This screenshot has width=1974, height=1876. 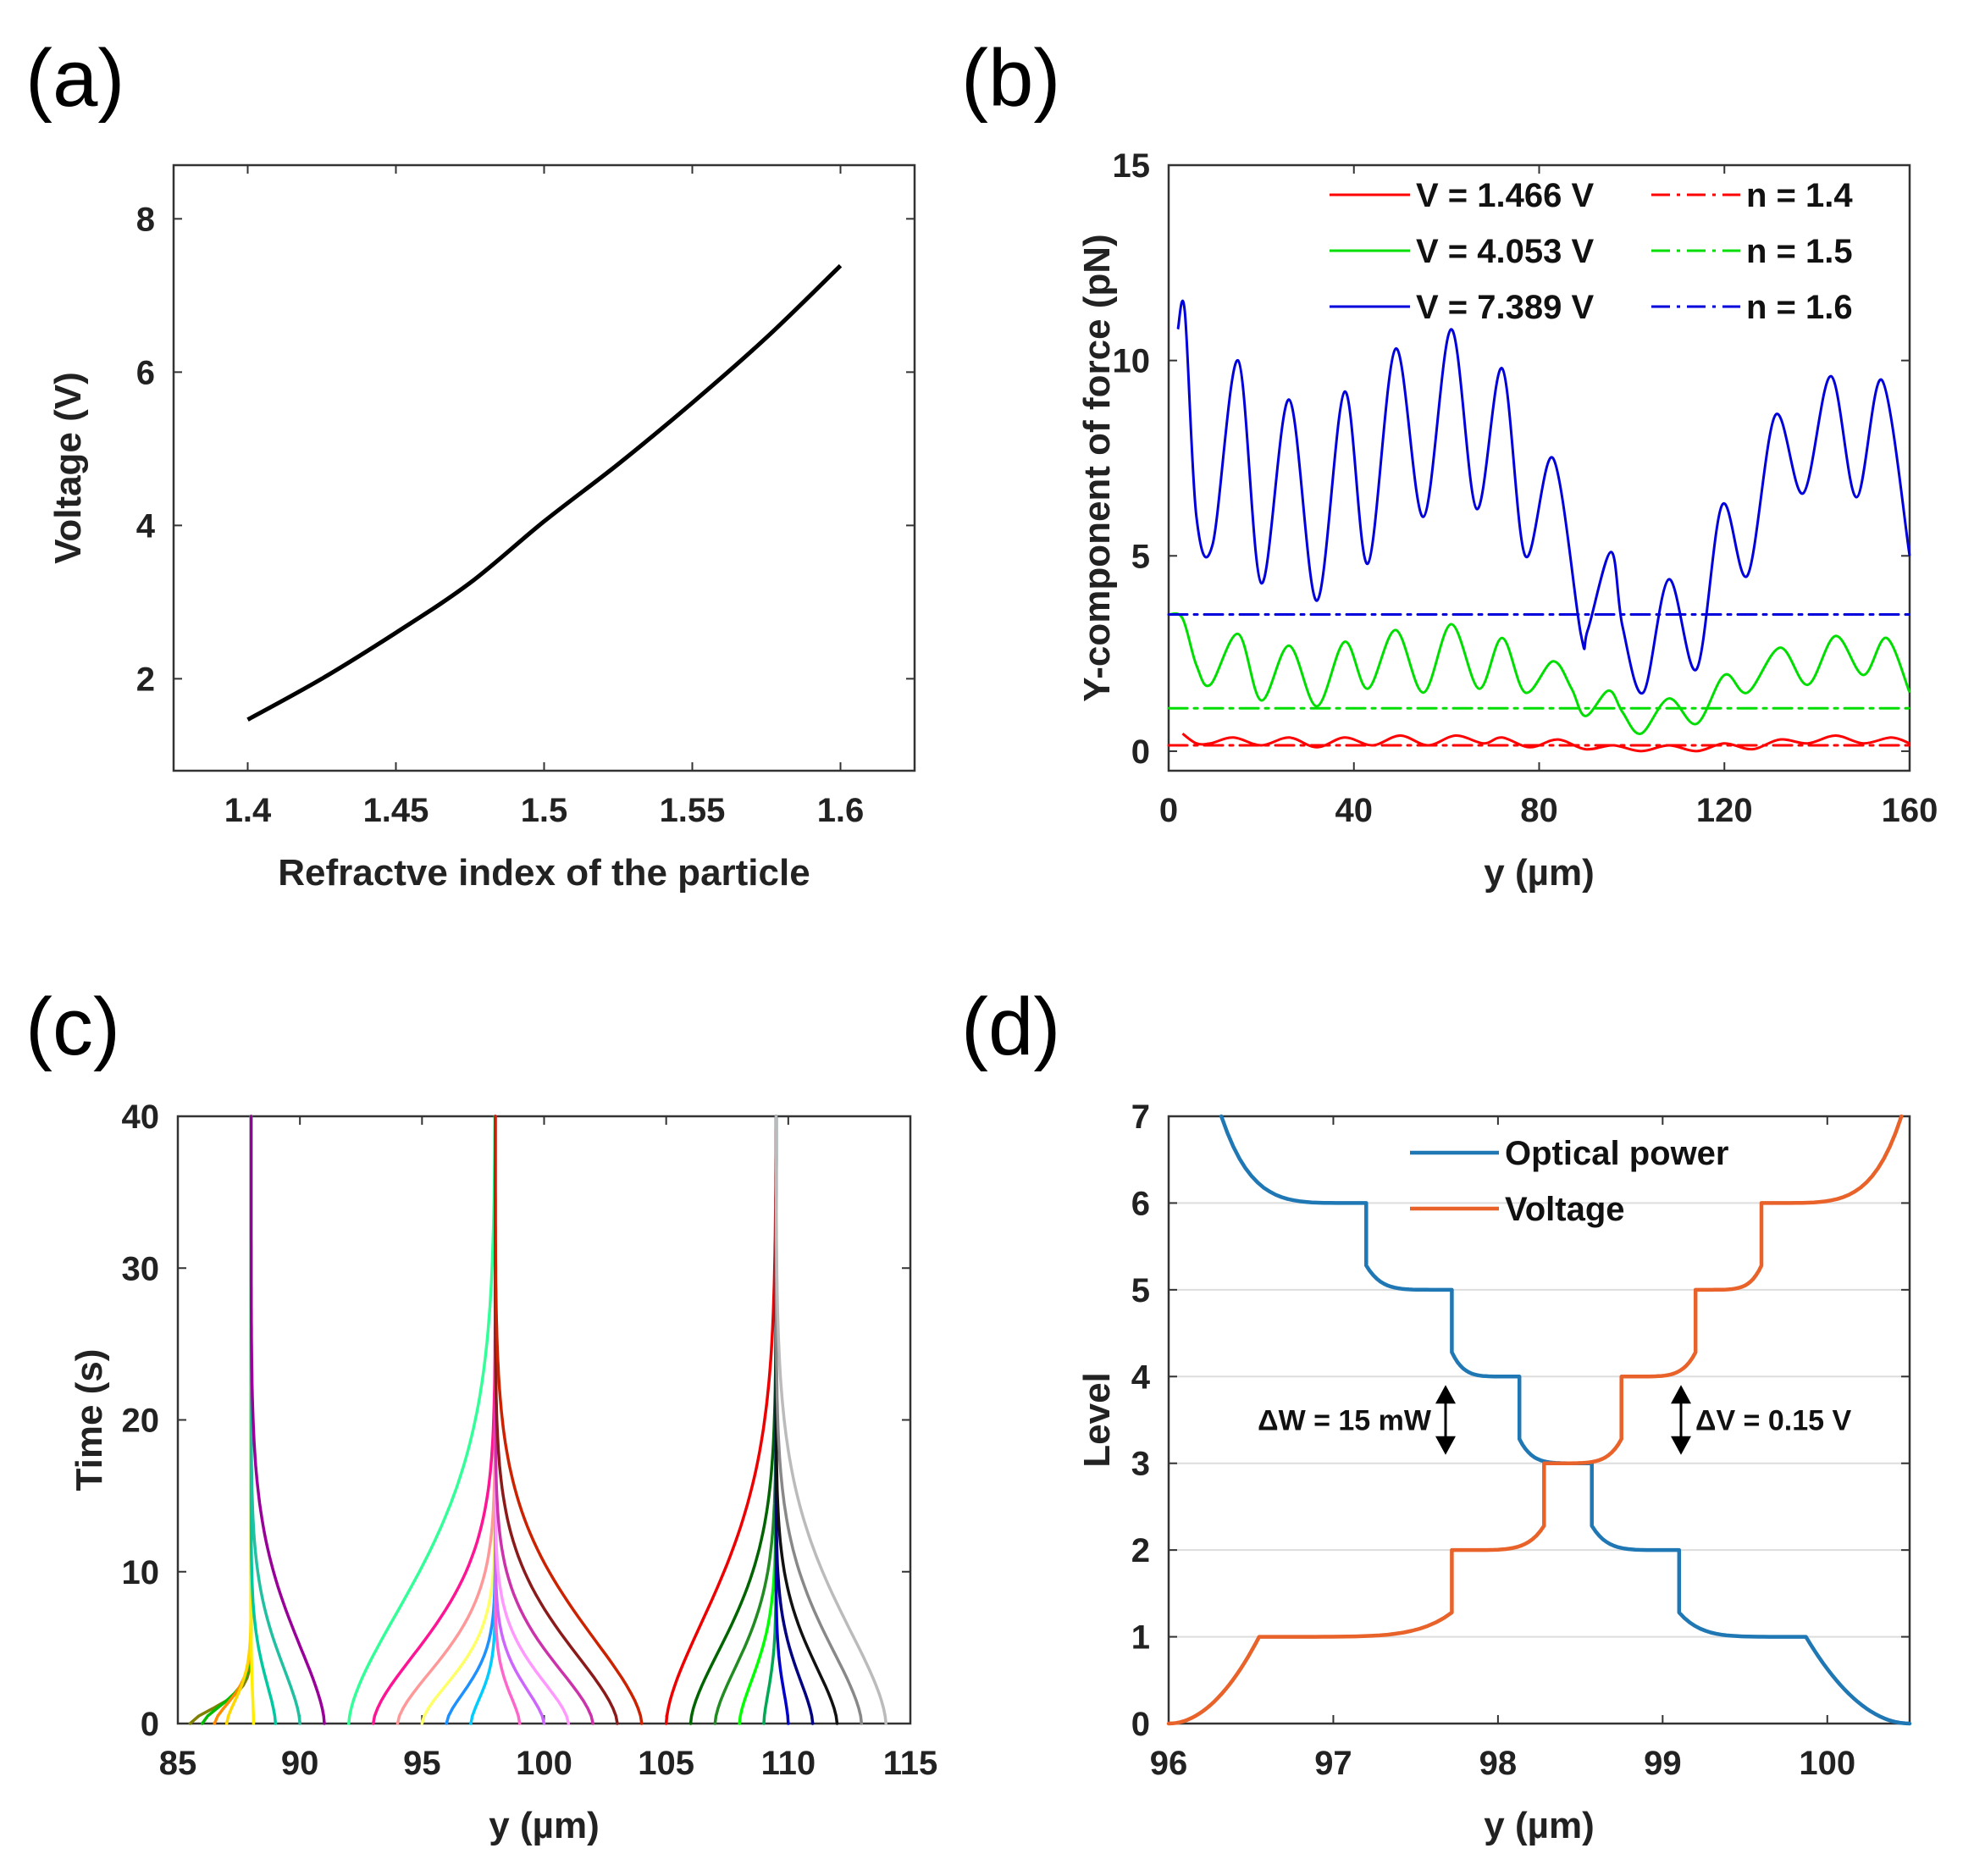 I want to click on x-tick-label: 115, so click(x=911, y=1763).